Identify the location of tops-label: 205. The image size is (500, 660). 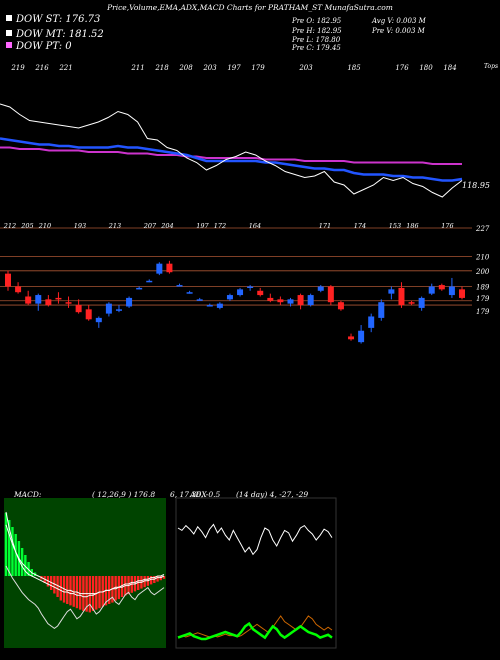
(26, 226).